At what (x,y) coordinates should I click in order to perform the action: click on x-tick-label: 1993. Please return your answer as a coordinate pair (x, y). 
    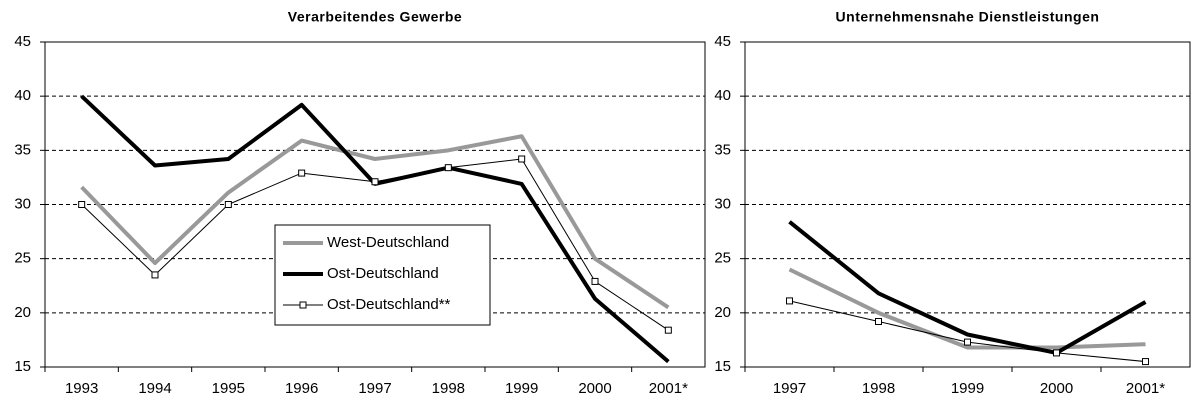
    Looking at the image, I should click on (81, 388).